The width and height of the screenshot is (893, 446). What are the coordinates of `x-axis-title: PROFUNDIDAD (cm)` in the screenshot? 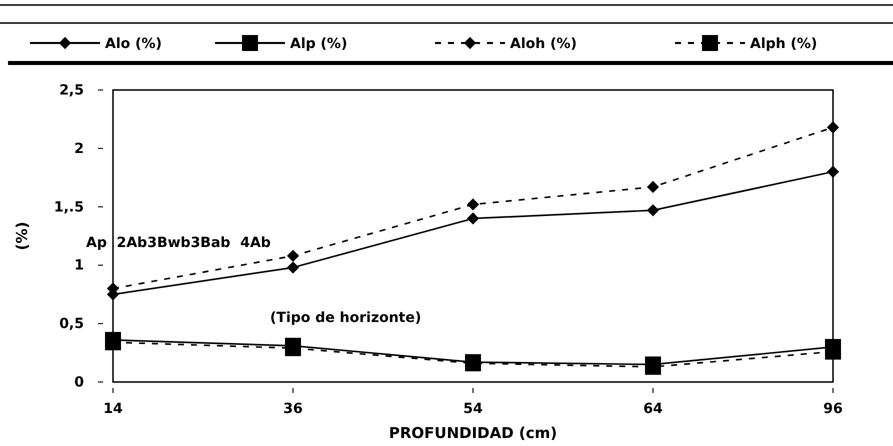 It's located at (473, 433).